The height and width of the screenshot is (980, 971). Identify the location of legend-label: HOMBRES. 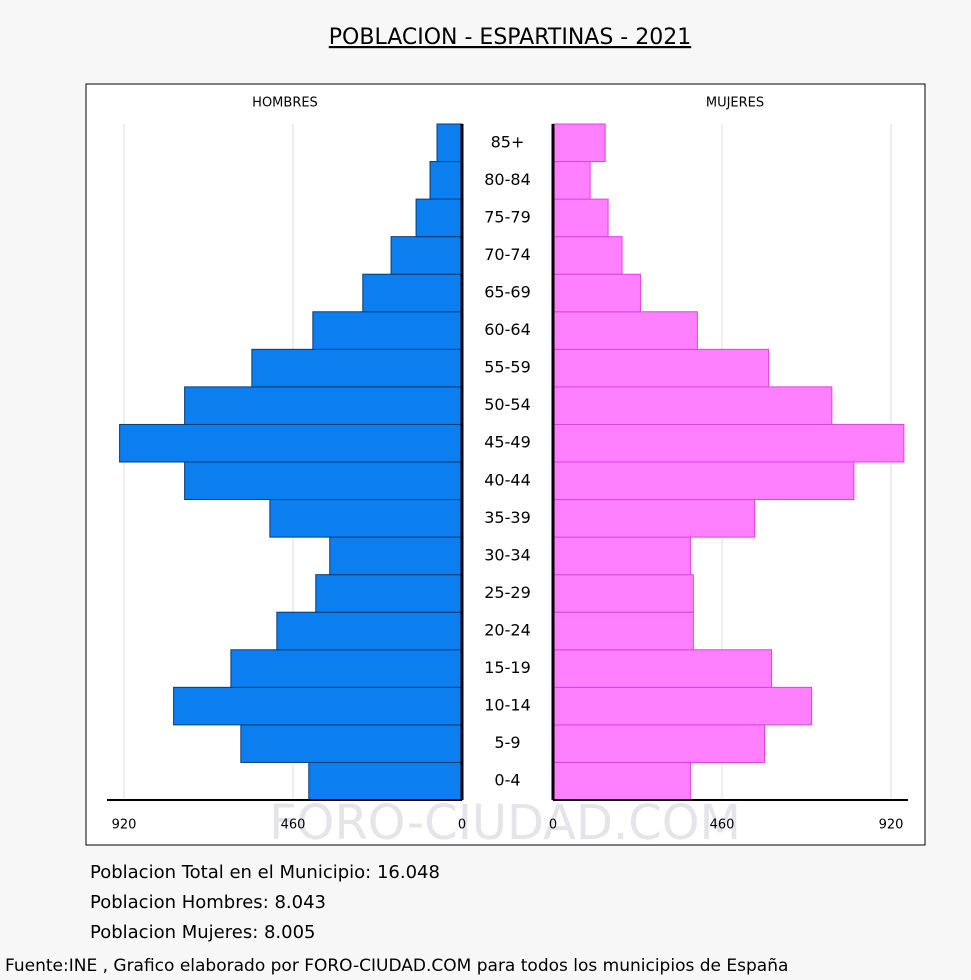
(285, 103).